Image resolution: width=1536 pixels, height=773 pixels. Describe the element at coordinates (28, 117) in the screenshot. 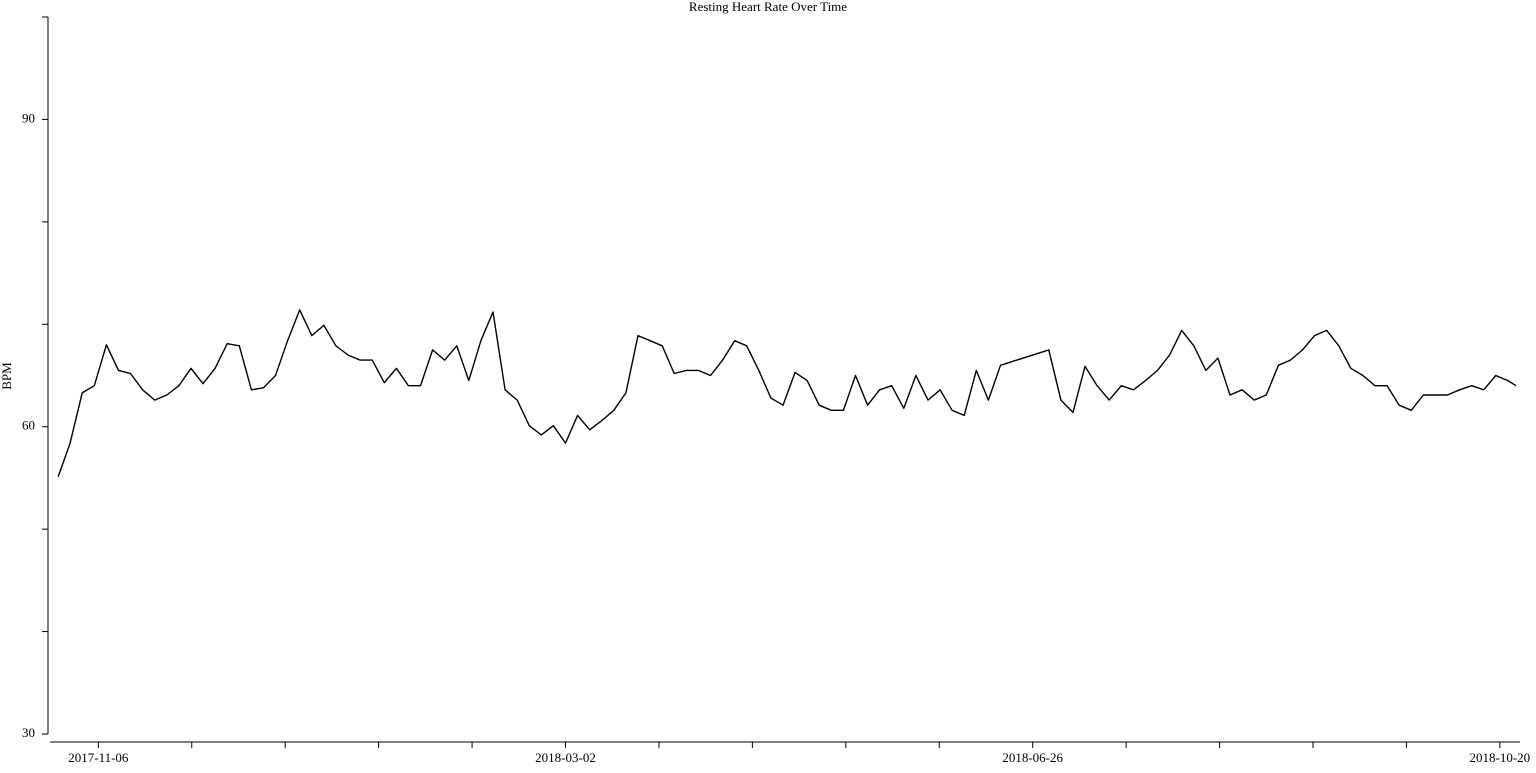

I see `y-tick-label: 90` at that location.